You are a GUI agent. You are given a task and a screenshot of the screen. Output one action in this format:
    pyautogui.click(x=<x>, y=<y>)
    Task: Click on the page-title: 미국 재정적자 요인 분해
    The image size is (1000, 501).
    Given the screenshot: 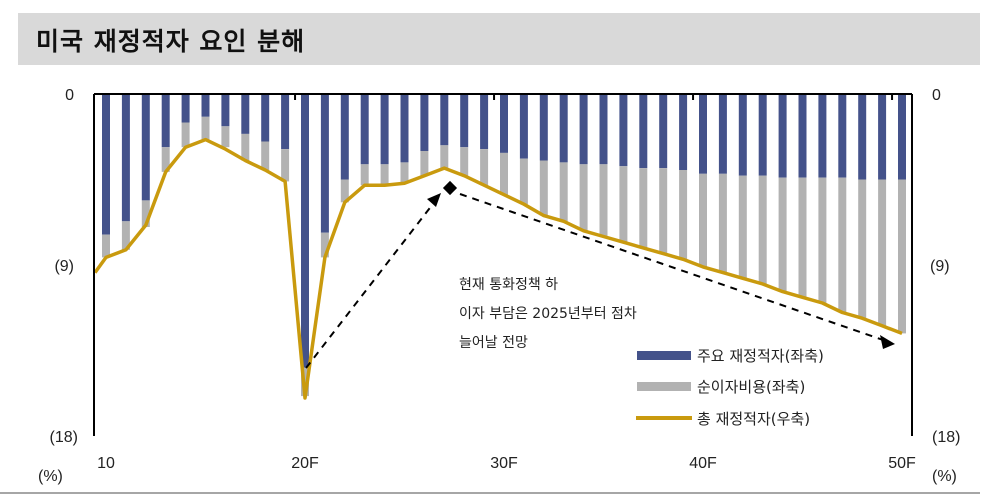 What is the action you would take?
    pyautogui.click(x=171, y=41)
    